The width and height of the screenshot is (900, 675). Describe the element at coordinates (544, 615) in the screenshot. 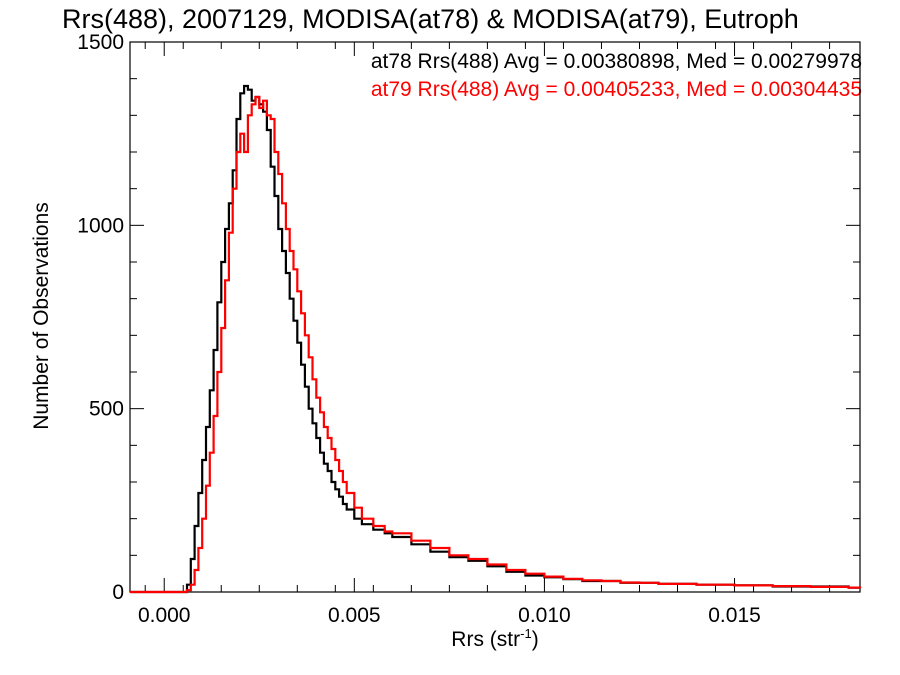

I see `x-tick-label: 0.010` at that location.